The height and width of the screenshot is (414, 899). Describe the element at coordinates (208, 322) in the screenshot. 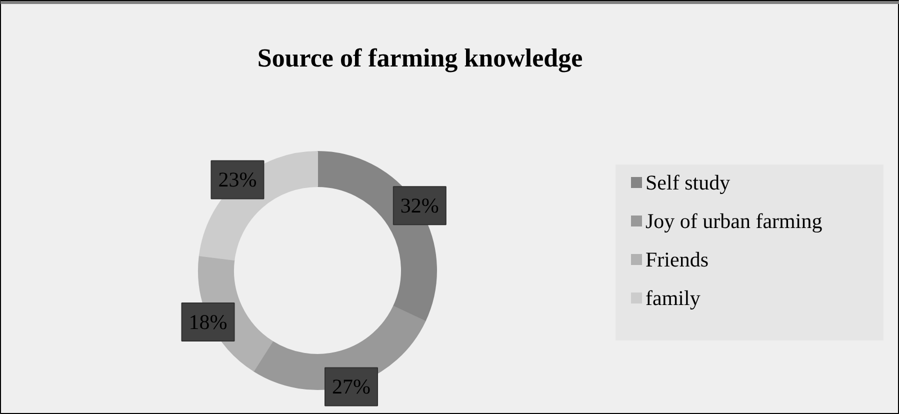

I see `data-label: 18%` at that location.